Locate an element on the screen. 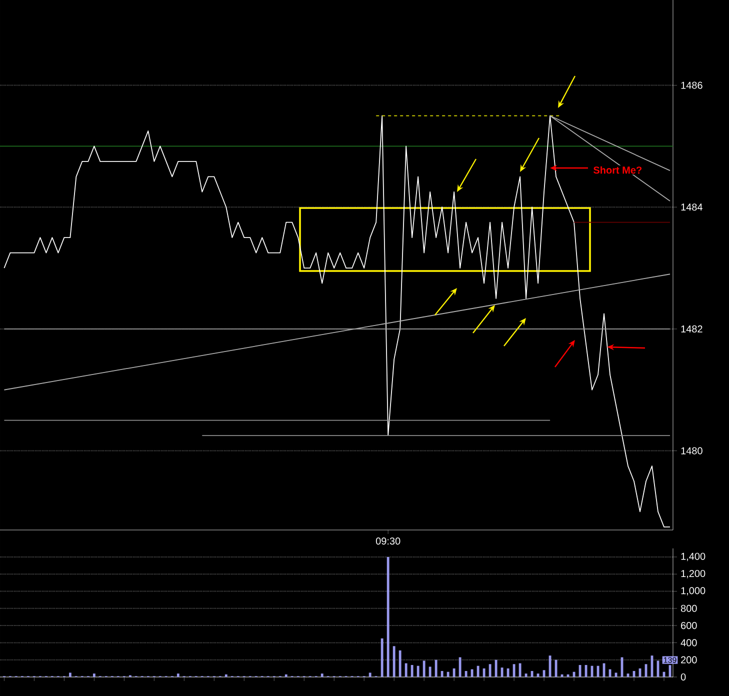 This screenshot has height=696, width=729. y-tick-label: 0 is located at coordinates (683, 677).